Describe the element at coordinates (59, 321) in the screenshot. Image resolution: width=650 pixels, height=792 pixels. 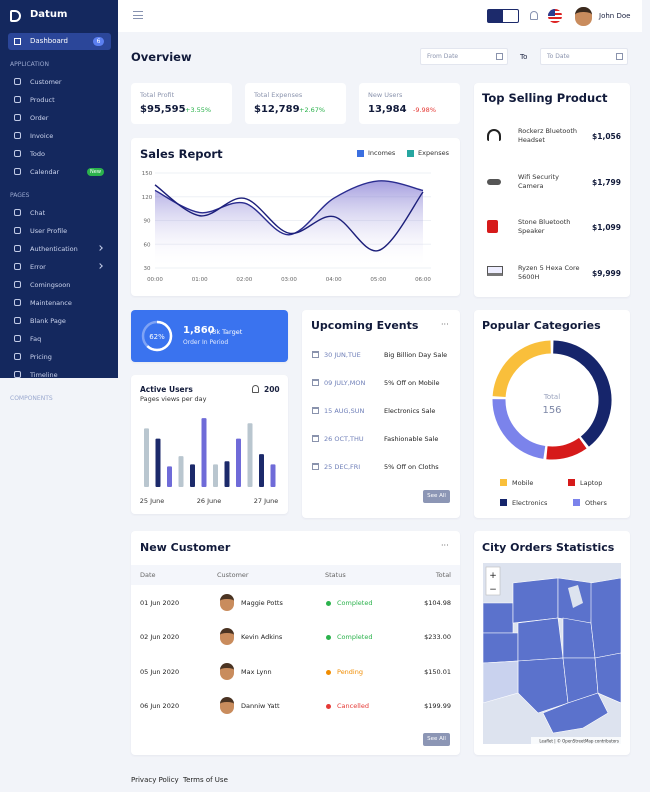
I see `nav-item: Blank Page` at that location.